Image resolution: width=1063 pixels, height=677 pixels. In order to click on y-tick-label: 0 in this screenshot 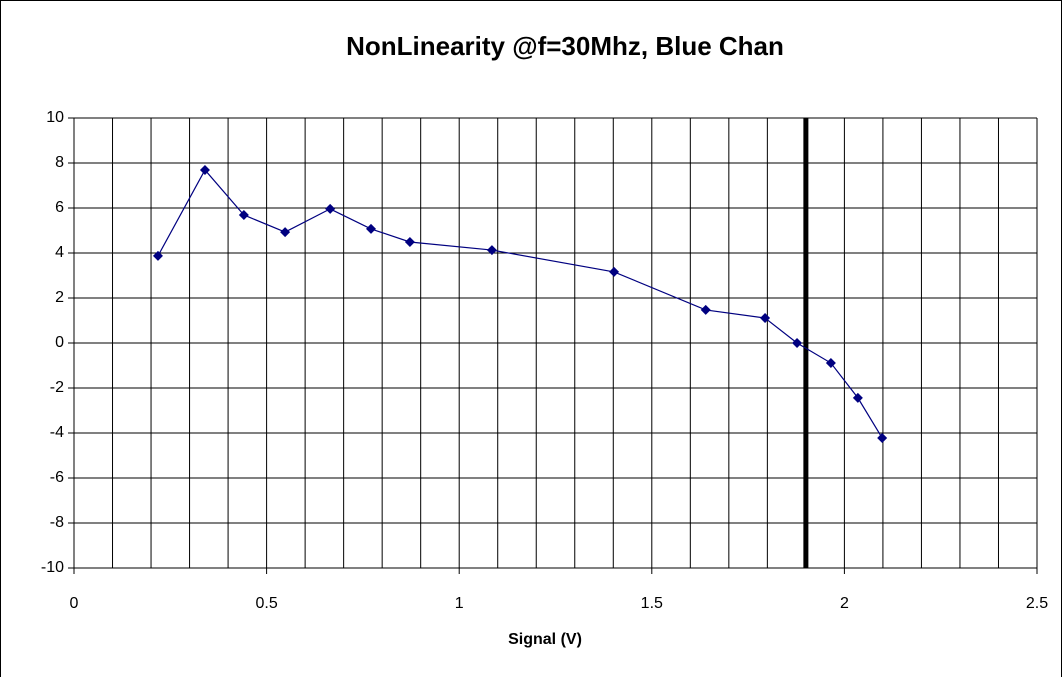, I will do `click(59, 342)`.